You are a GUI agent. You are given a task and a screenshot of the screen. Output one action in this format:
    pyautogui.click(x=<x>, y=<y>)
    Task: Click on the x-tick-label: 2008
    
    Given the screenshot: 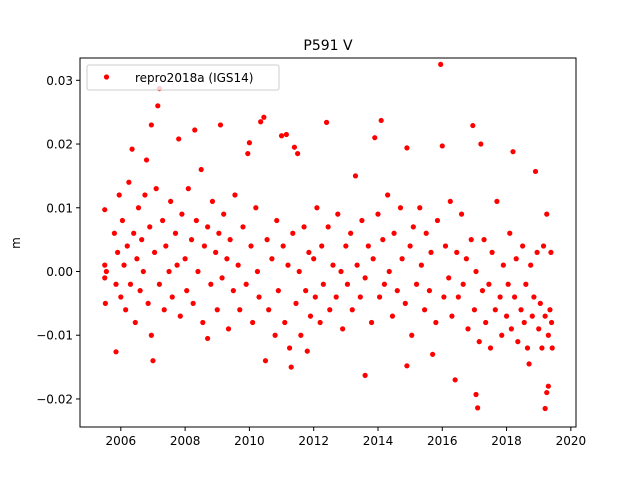 What is the action you would take?
    pyautogui.click(x=185, y=441)
    